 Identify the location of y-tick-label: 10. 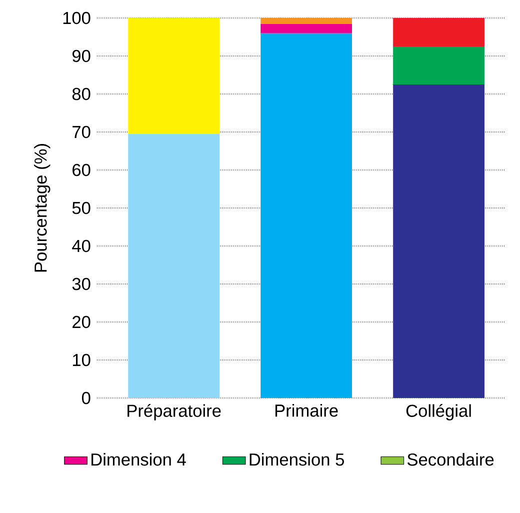
(81, 360).